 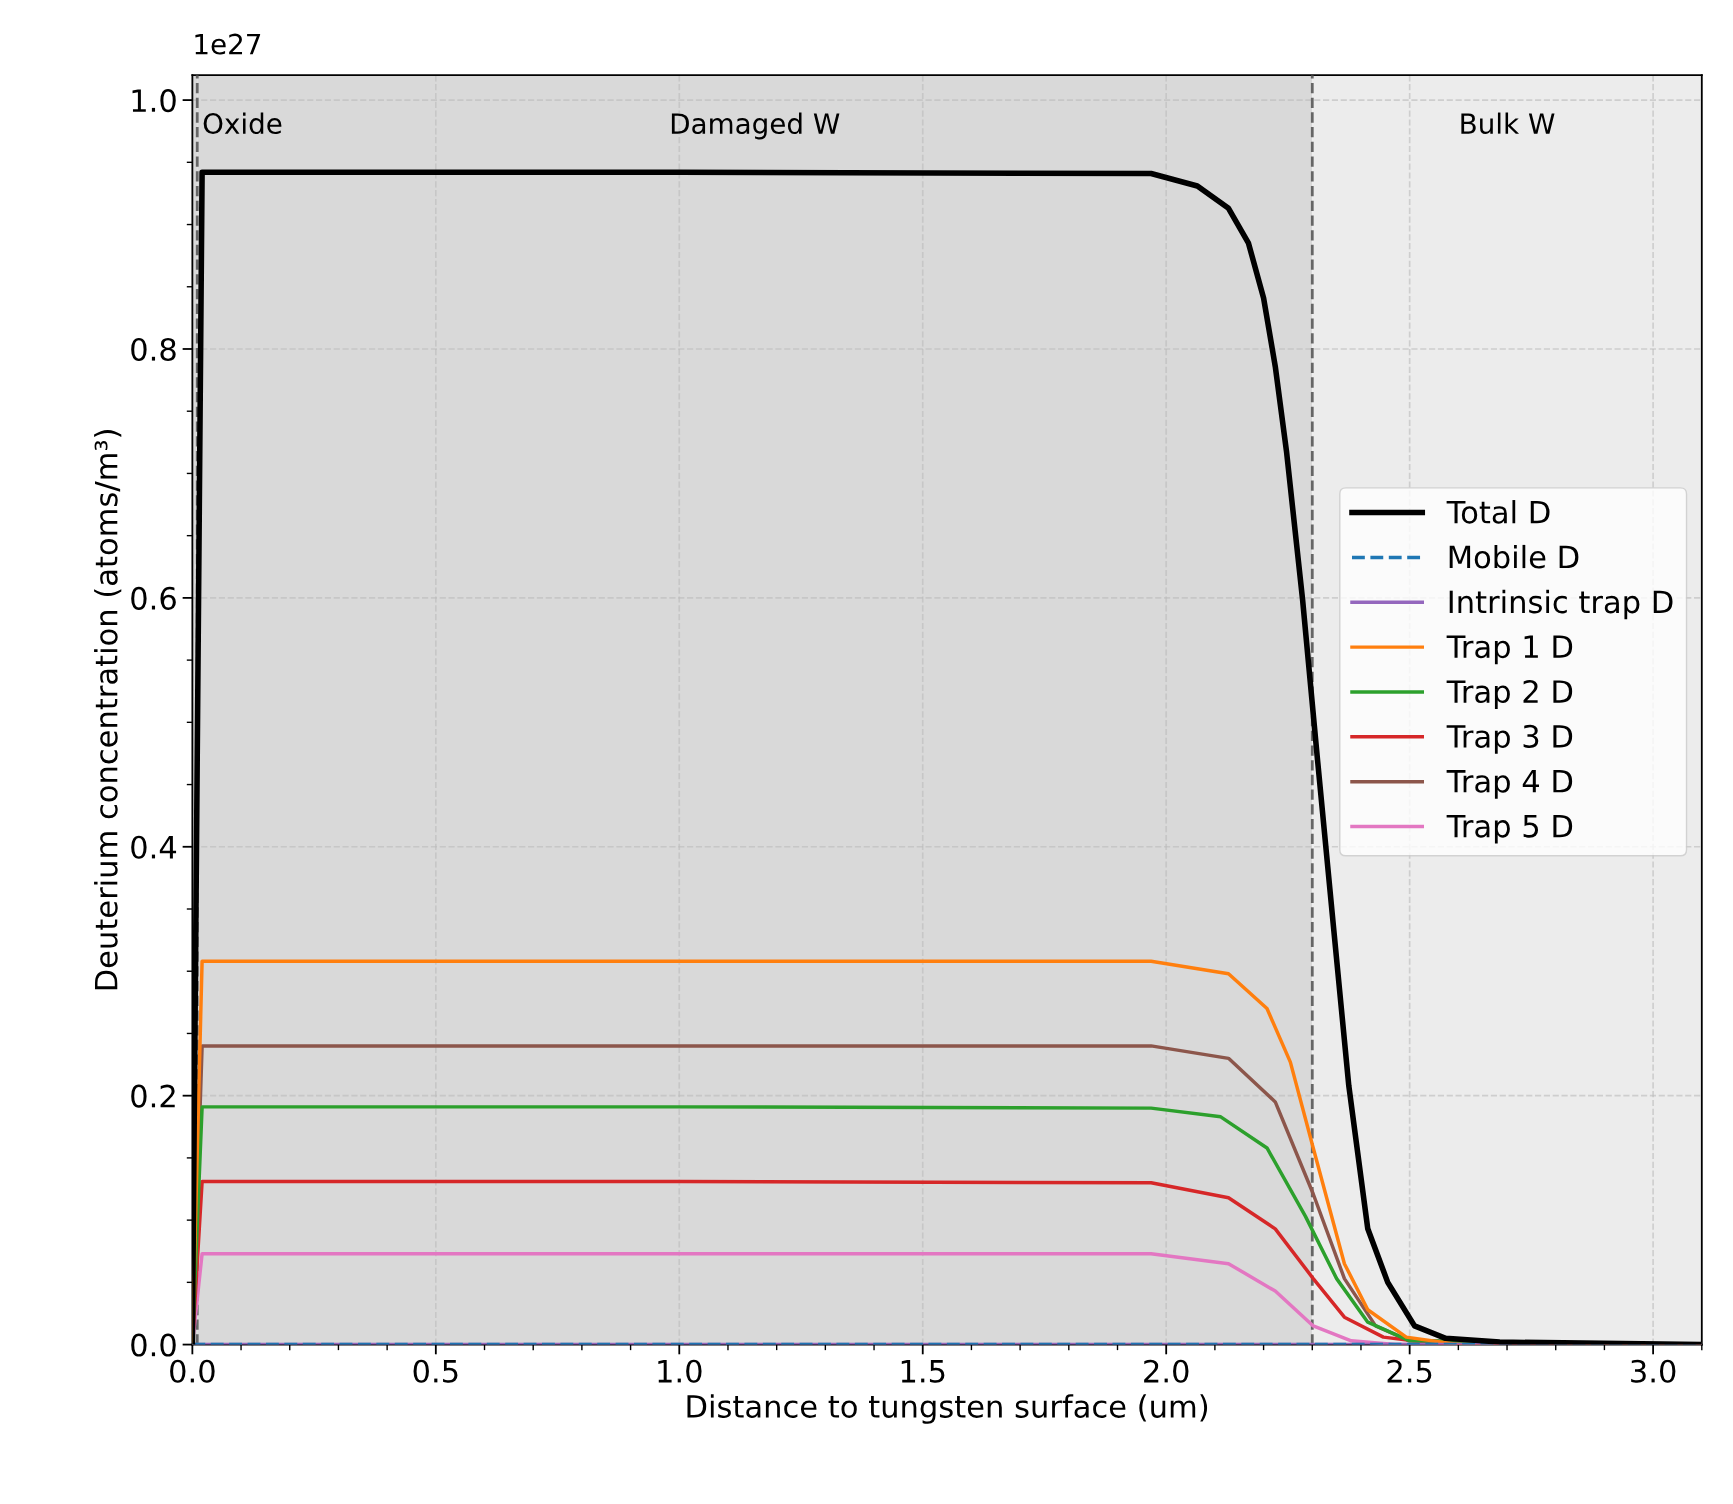 I want to click on x-tick-label: 2.0, so click(x=1166, y=1371).